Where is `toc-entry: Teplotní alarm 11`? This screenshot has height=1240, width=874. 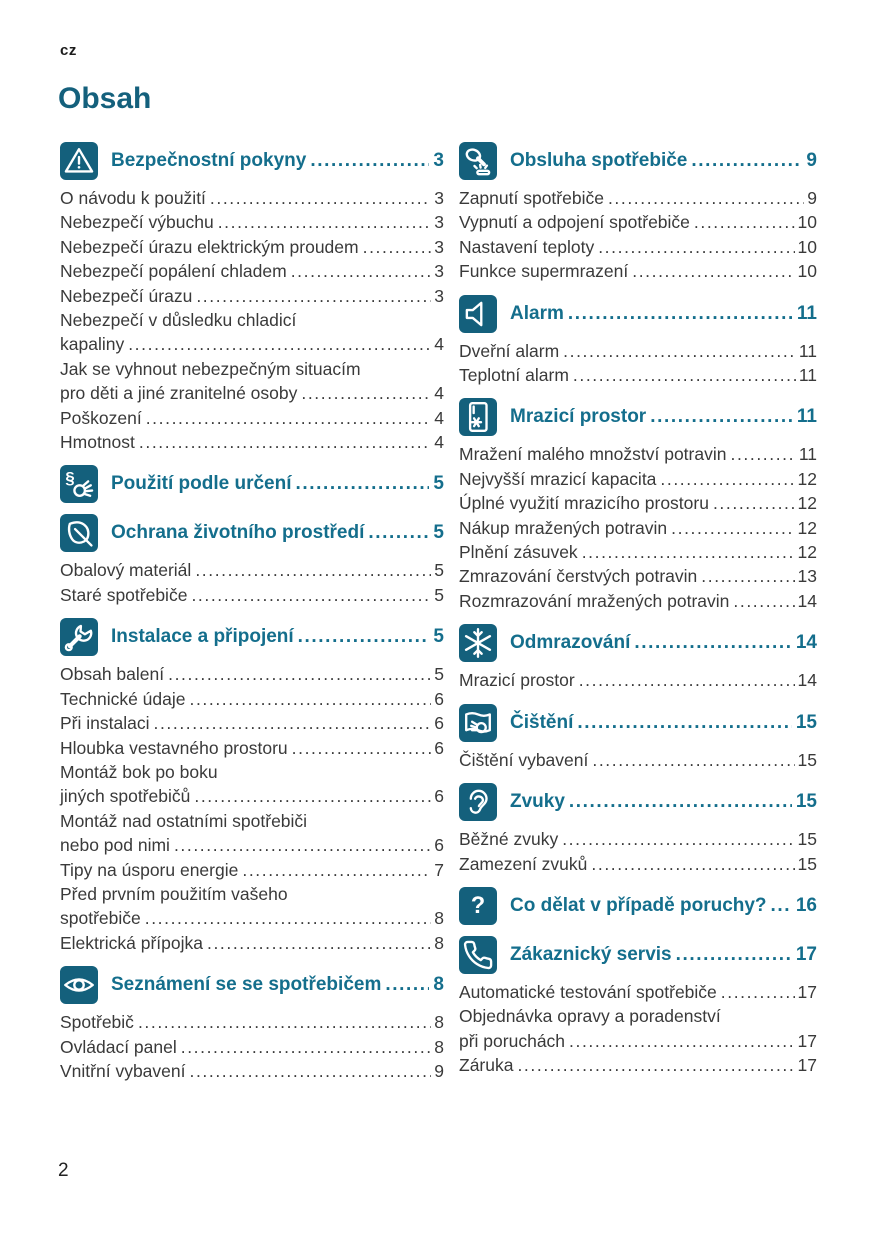
toc-entry: Teplotní alarm 11 is located at coordinates (638, 375).